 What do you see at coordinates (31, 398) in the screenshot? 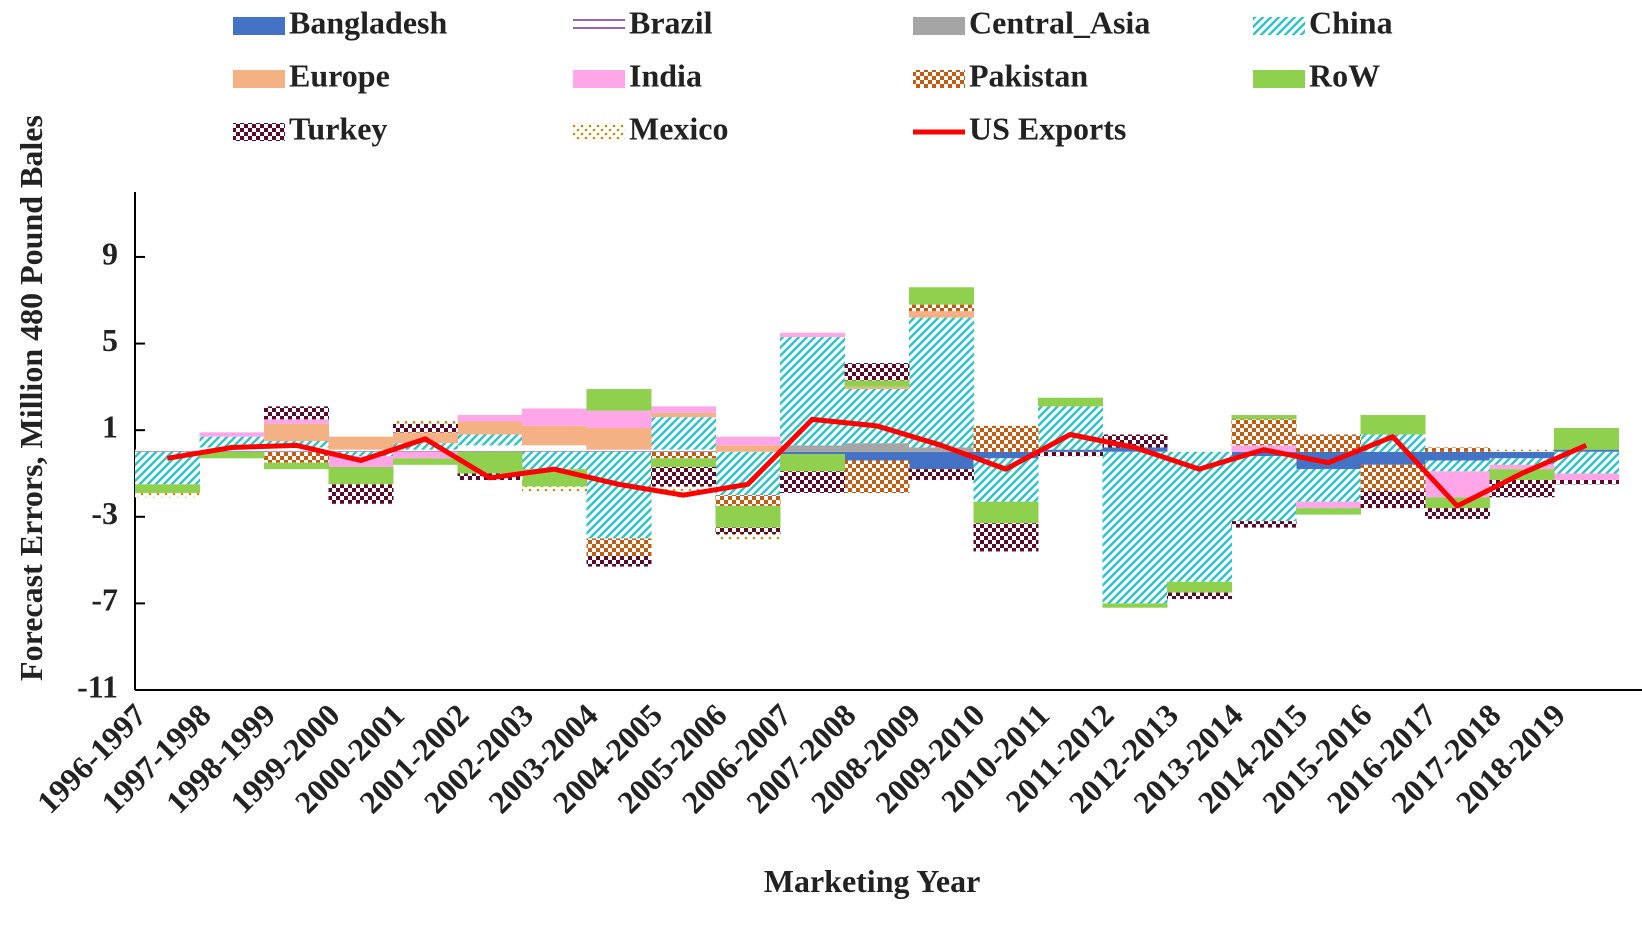
I see `y-axis-title: Forecast Errors, Million 480 Pound Bales` at bounding box center [31, 398].